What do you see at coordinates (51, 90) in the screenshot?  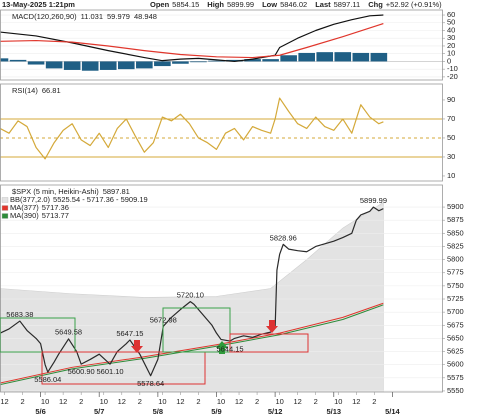 I see `legend-value: 66.81` at bounding box center [51, 90].